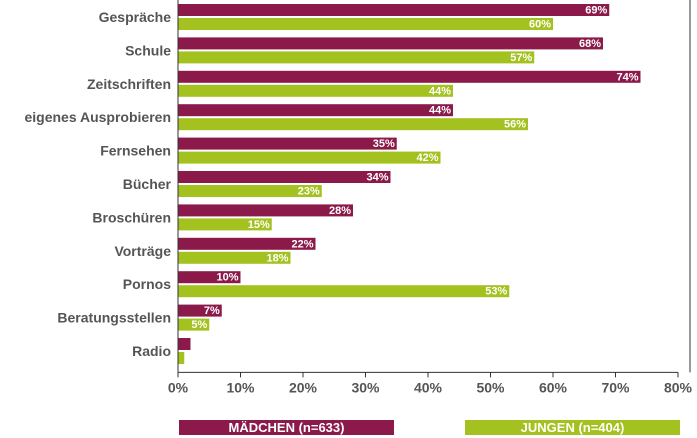 The width and height of the screenshot is (697, 438). Describe the element at coordinates (427, 158) in the screenshot. I see `data-label: 42%` at that location.